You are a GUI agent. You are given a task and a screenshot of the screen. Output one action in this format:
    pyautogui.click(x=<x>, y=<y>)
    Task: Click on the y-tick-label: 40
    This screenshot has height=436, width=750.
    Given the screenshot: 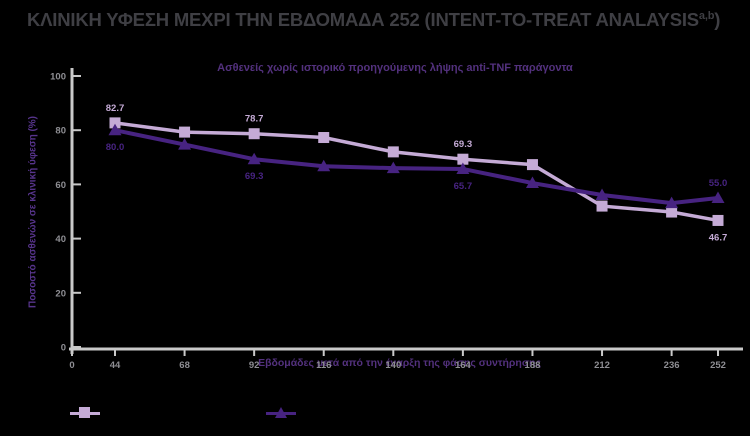 What is the action you would take?
    pyautogui.click(x=60, y=239)
    